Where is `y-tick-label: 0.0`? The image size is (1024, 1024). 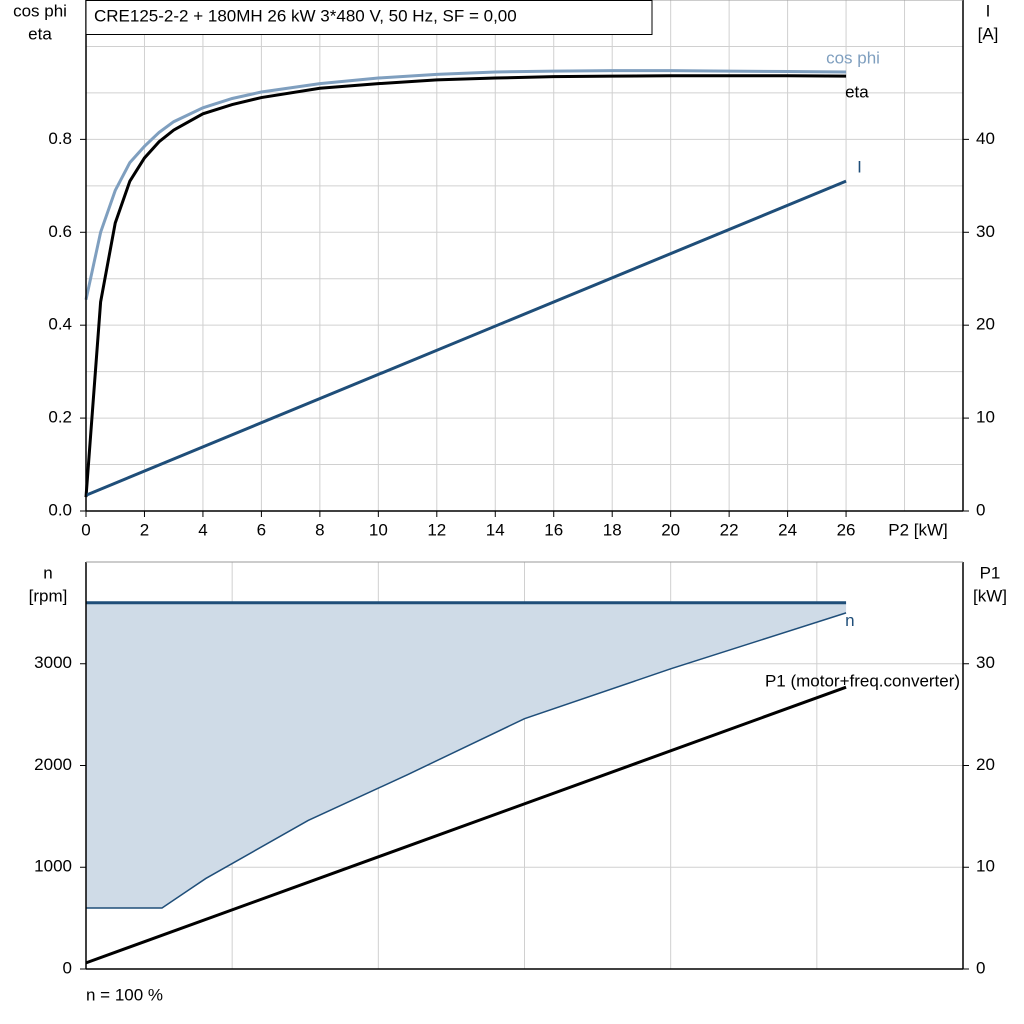
y-tick-label: 0.0 is located at coordinates (60, 509).